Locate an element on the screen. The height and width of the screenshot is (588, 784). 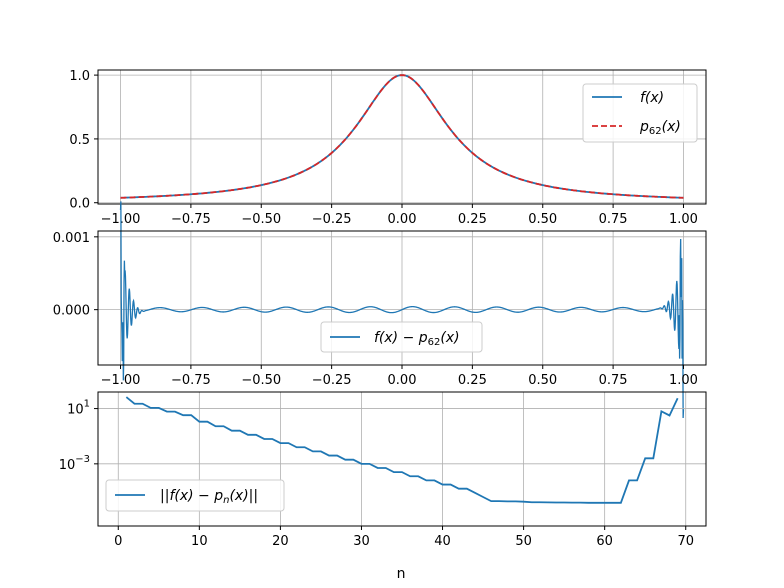
middle-legend-box is located at coordinates (401, 337).